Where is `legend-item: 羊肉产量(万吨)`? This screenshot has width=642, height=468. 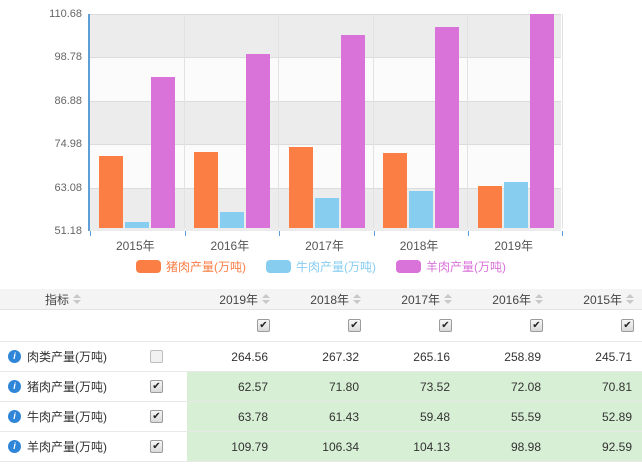
legend-item: 羊肉产量(万吨) is located at coordinates (451, 266).